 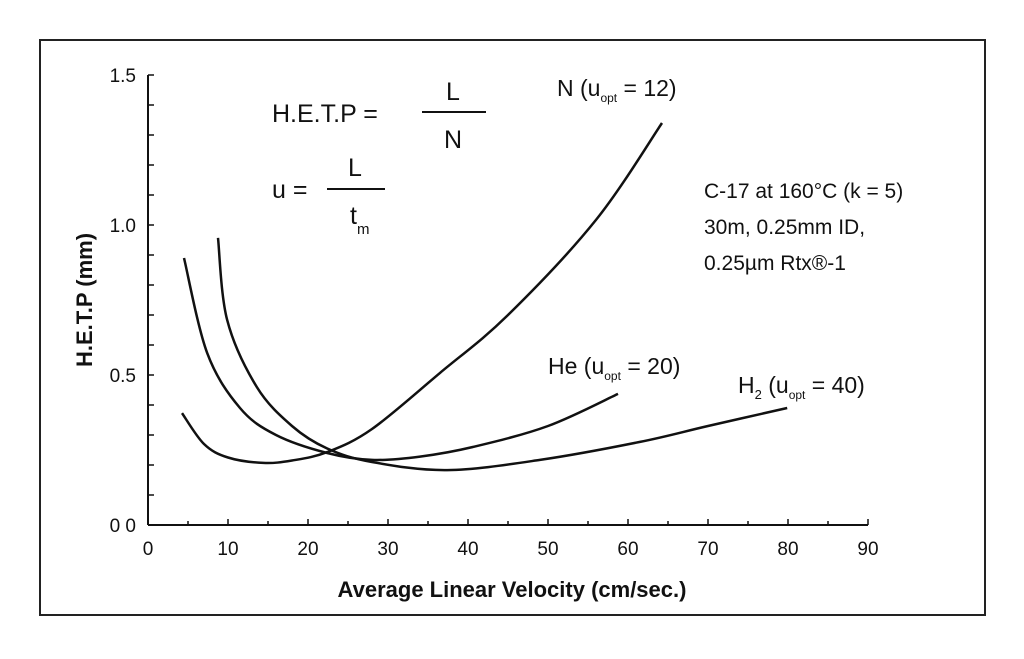 What do you see at coordinates (775, 263) in the screenshot?
I see `conditions-line-3: 0.25µm Rtx®-1` at bounding box center [775, 263].